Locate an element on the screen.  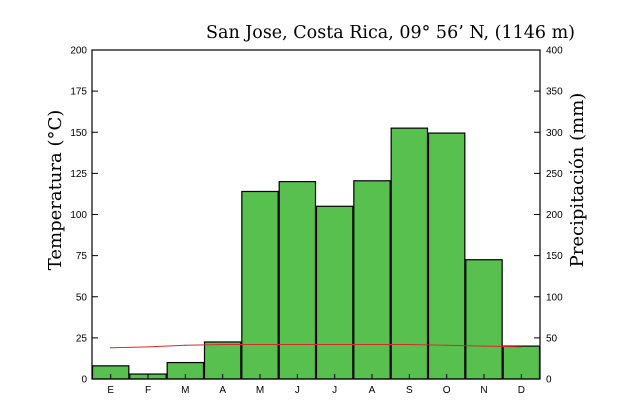
x-tick-label: D is located at coordinates (521, 390).